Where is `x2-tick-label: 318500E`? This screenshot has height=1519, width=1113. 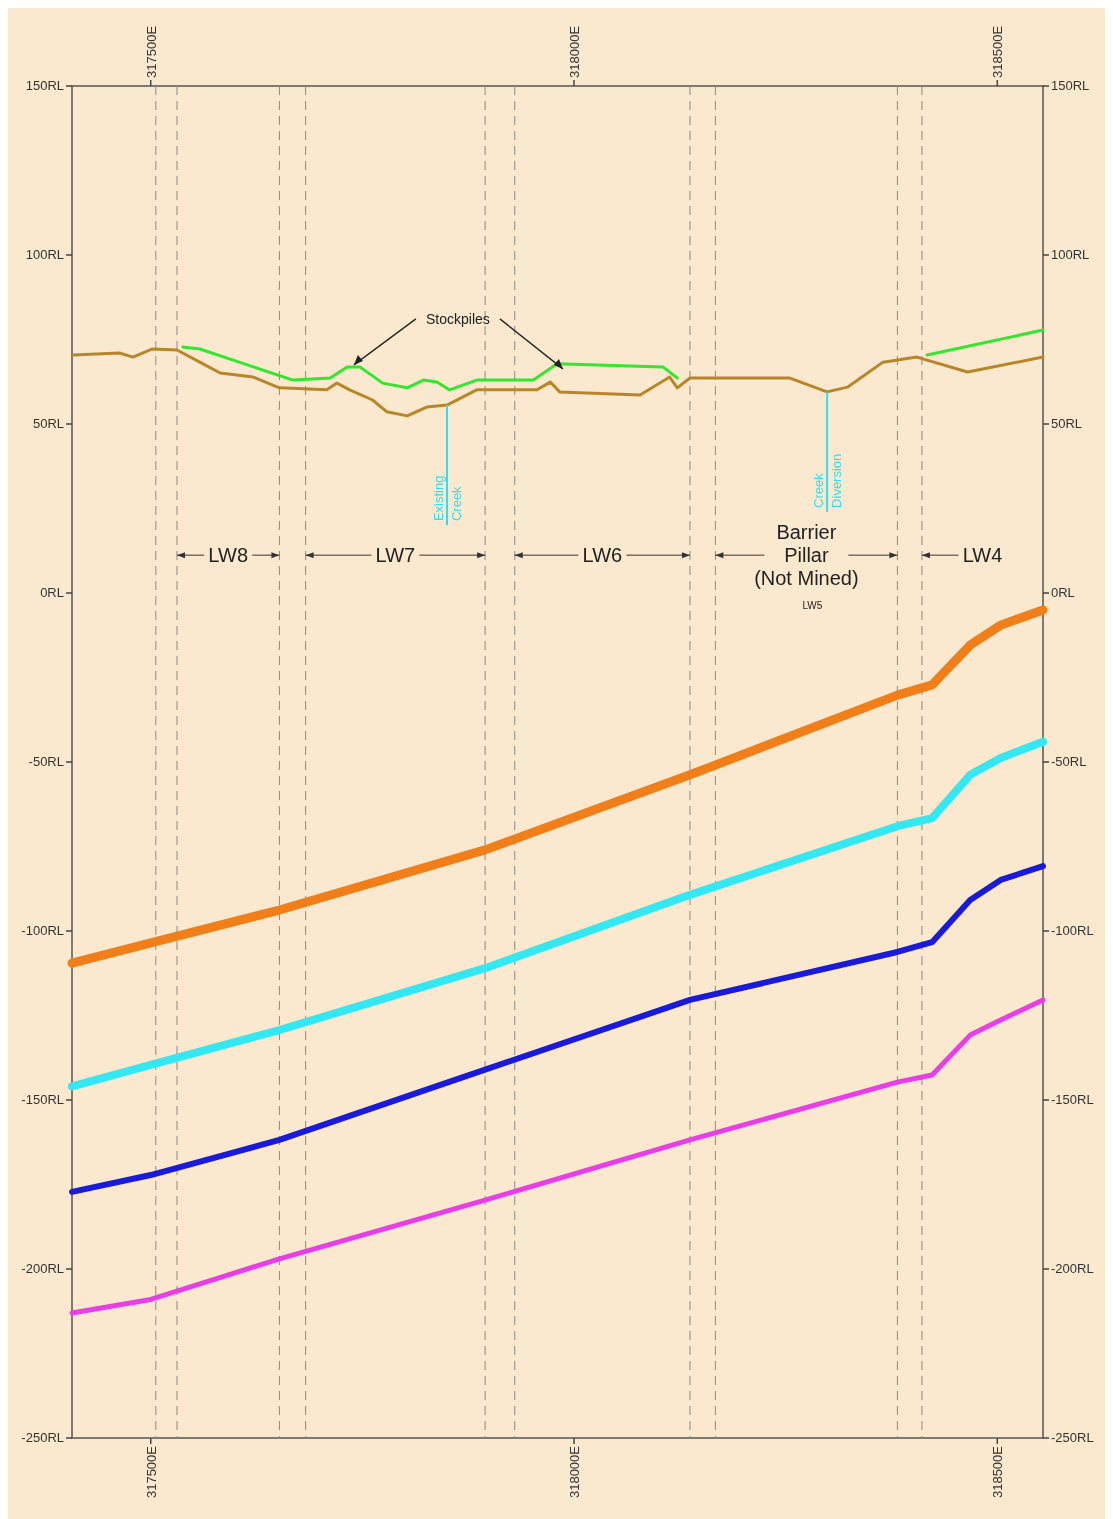 x2-tick-label: 318500E is located at coordinates (998, 51).